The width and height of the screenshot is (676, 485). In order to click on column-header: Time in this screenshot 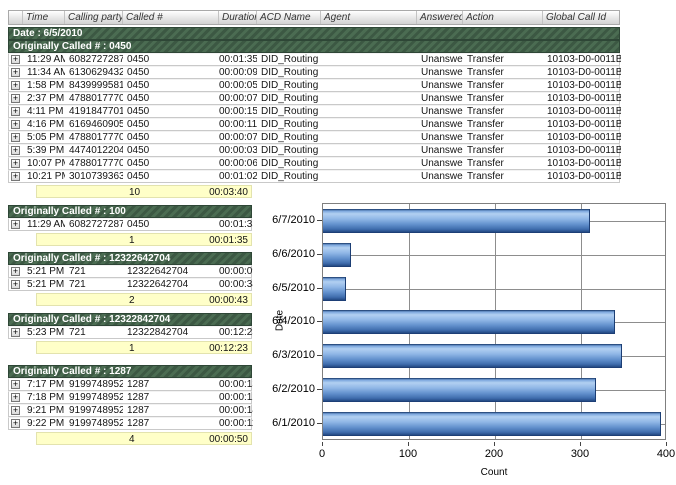, I will do `click(44, 17)`.